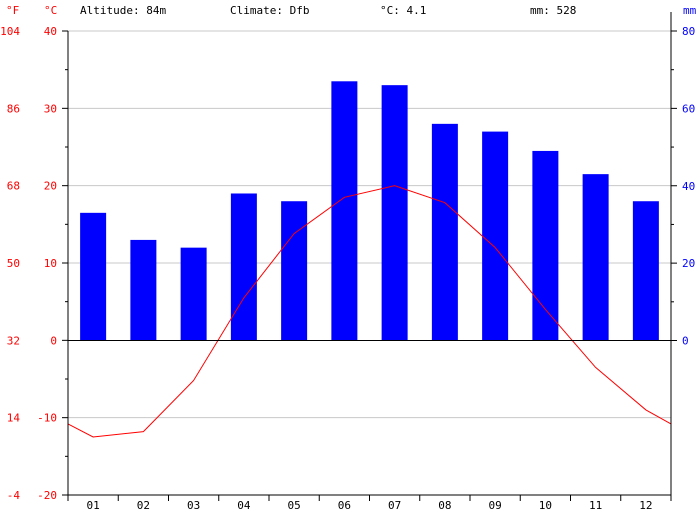 This screenshot has height=516, width=700. I want to click on month-label: 10, so click(545, 505).